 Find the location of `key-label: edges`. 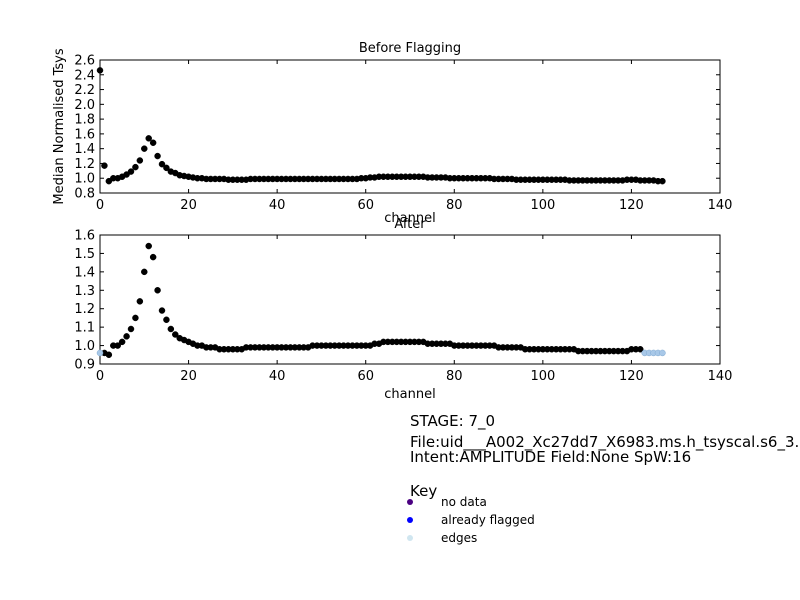

key-label: edges is located at coordinates (459, 538).